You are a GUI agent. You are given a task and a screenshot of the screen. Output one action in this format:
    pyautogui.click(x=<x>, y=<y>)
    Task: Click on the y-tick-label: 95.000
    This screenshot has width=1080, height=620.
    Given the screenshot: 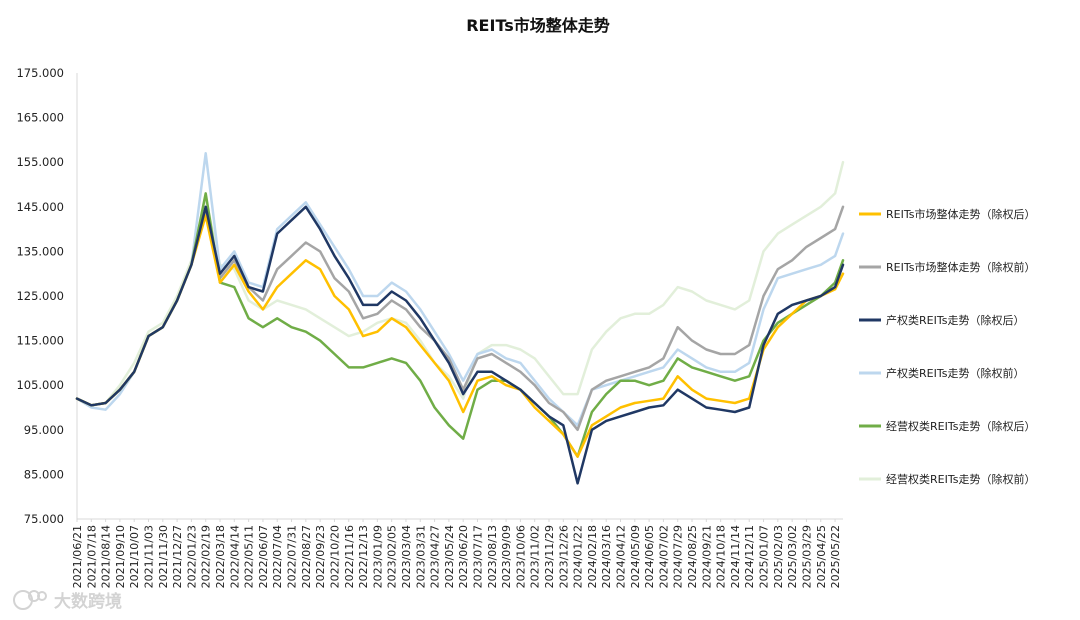 What is the action you would take?
    pyautogui.click(x=44, y=430)
    